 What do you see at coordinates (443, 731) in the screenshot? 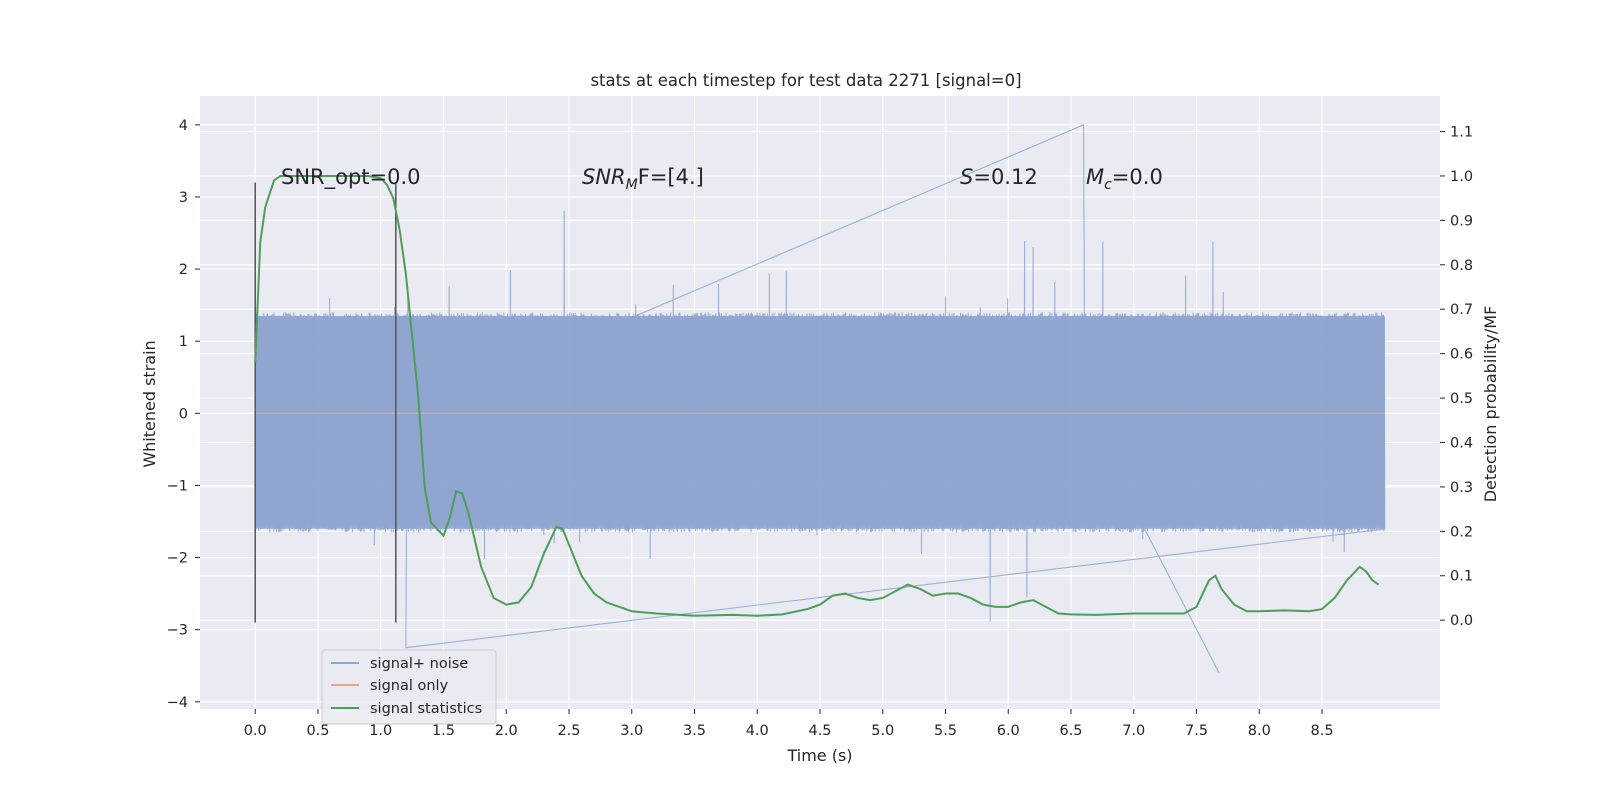
I see `x-tick-label-3: 1.5` at bounding box center [443, 731].